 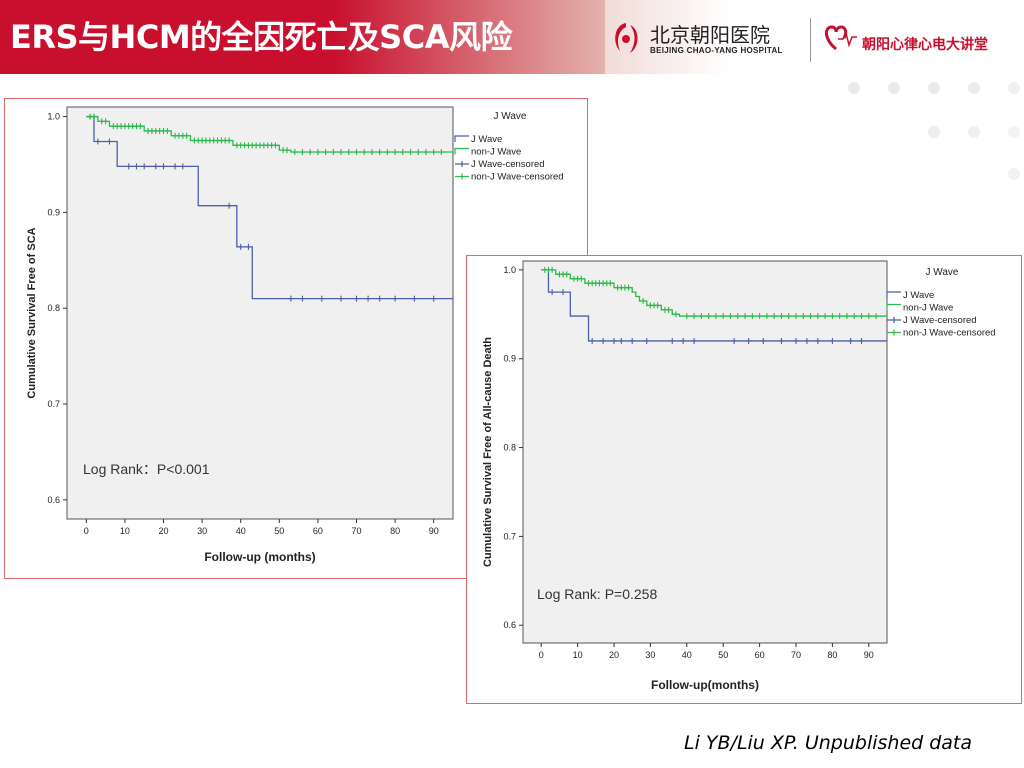 What do you see at coordinates (705, 685) in the screenshot?
I see `x-axis-label: Follow-up(months)` at bounding box center [705, 685].